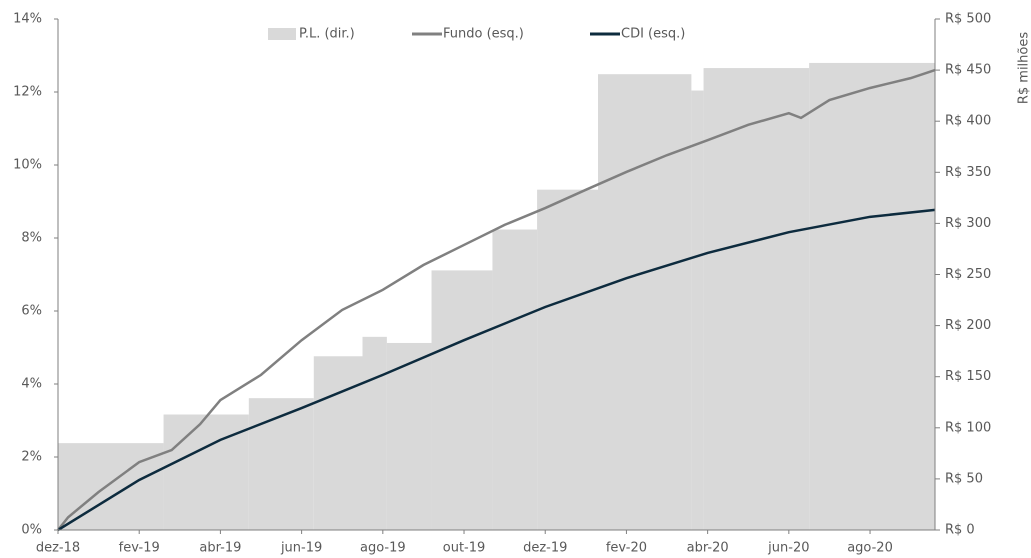  What do you see at coordinates (960, 530) in the screenshot?
I see `y2-tick-label: R$ 0` at bounding box center [960, 530].